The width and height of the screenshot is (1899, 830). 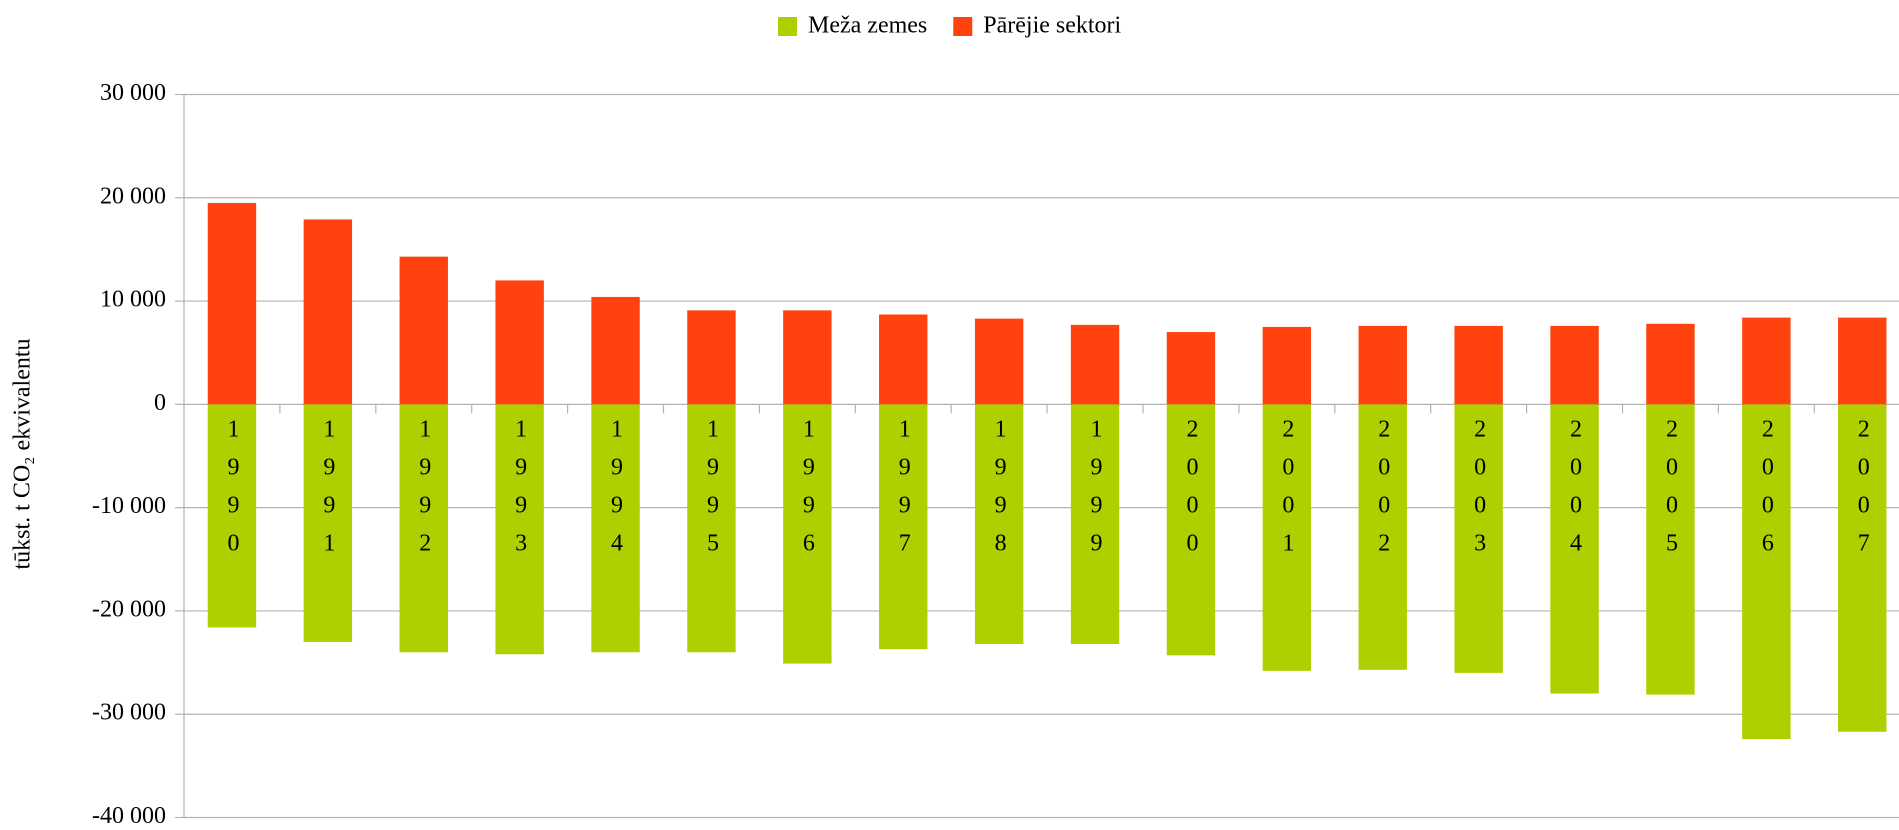 I want to click on x-tick-label: 2007, so click(x=1864, y=492).